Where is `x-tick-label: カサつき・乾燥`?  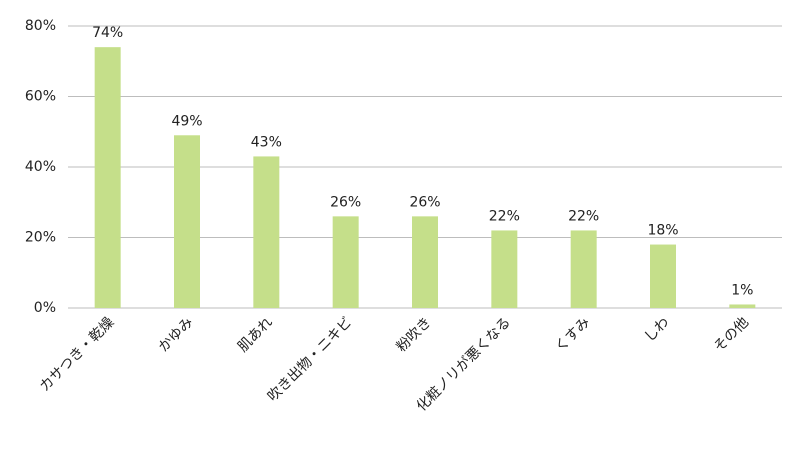 x-tick-label: カサつき・乾燥 is located at coordinates (77, 354).